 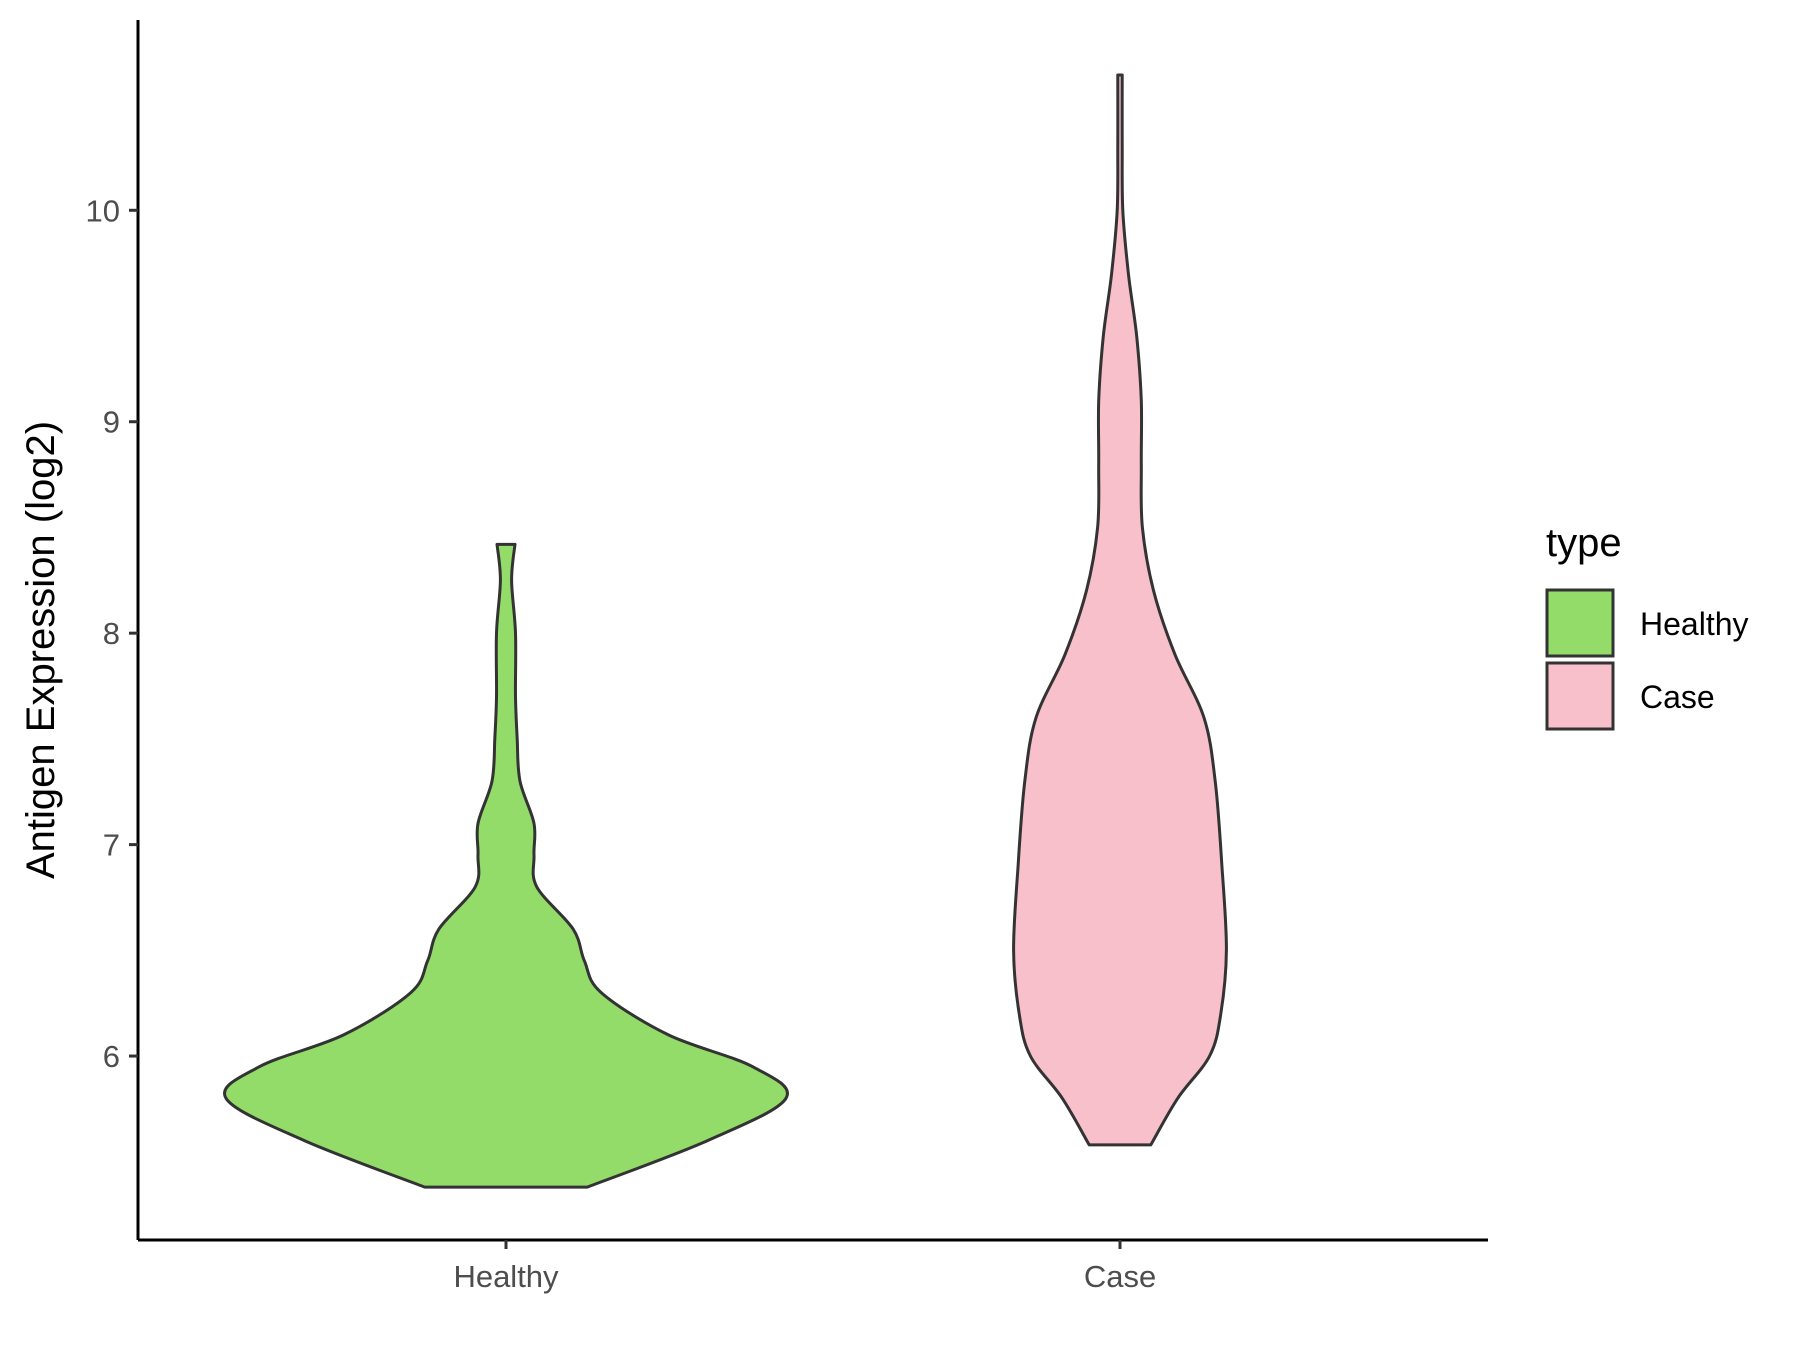 What do you see at coordinates (506, 1276) in the screenshot?
I see `x-tick-label: Healthy` at bounding box center [506, 1276].